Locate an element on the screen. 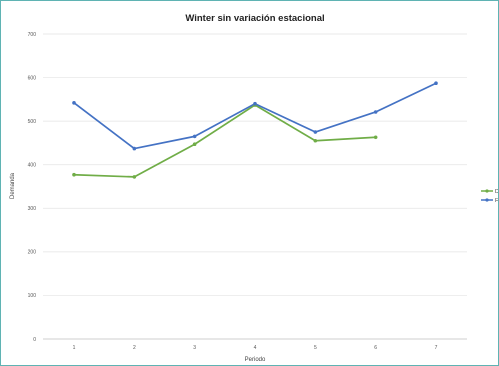  legend-label-ft: Ft is located at coordinates (496, 201).